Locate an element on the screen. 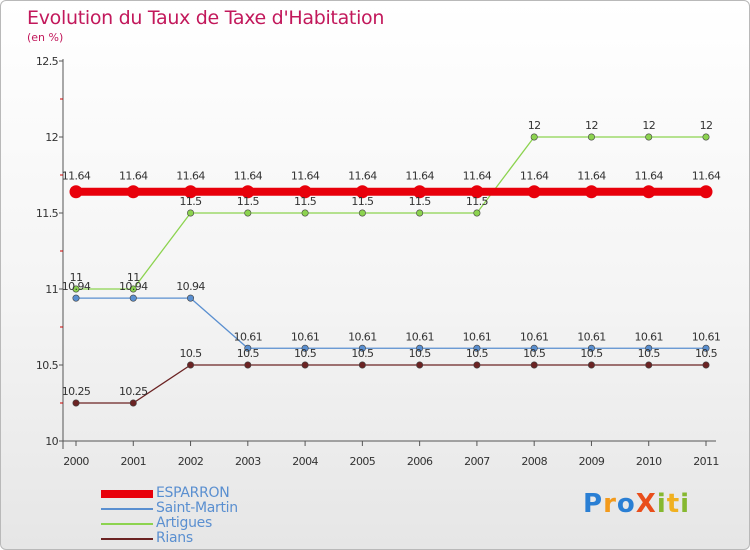 The image size is (750, 550). y-tick-label: 10.5 is located at coordinates (47, 365).